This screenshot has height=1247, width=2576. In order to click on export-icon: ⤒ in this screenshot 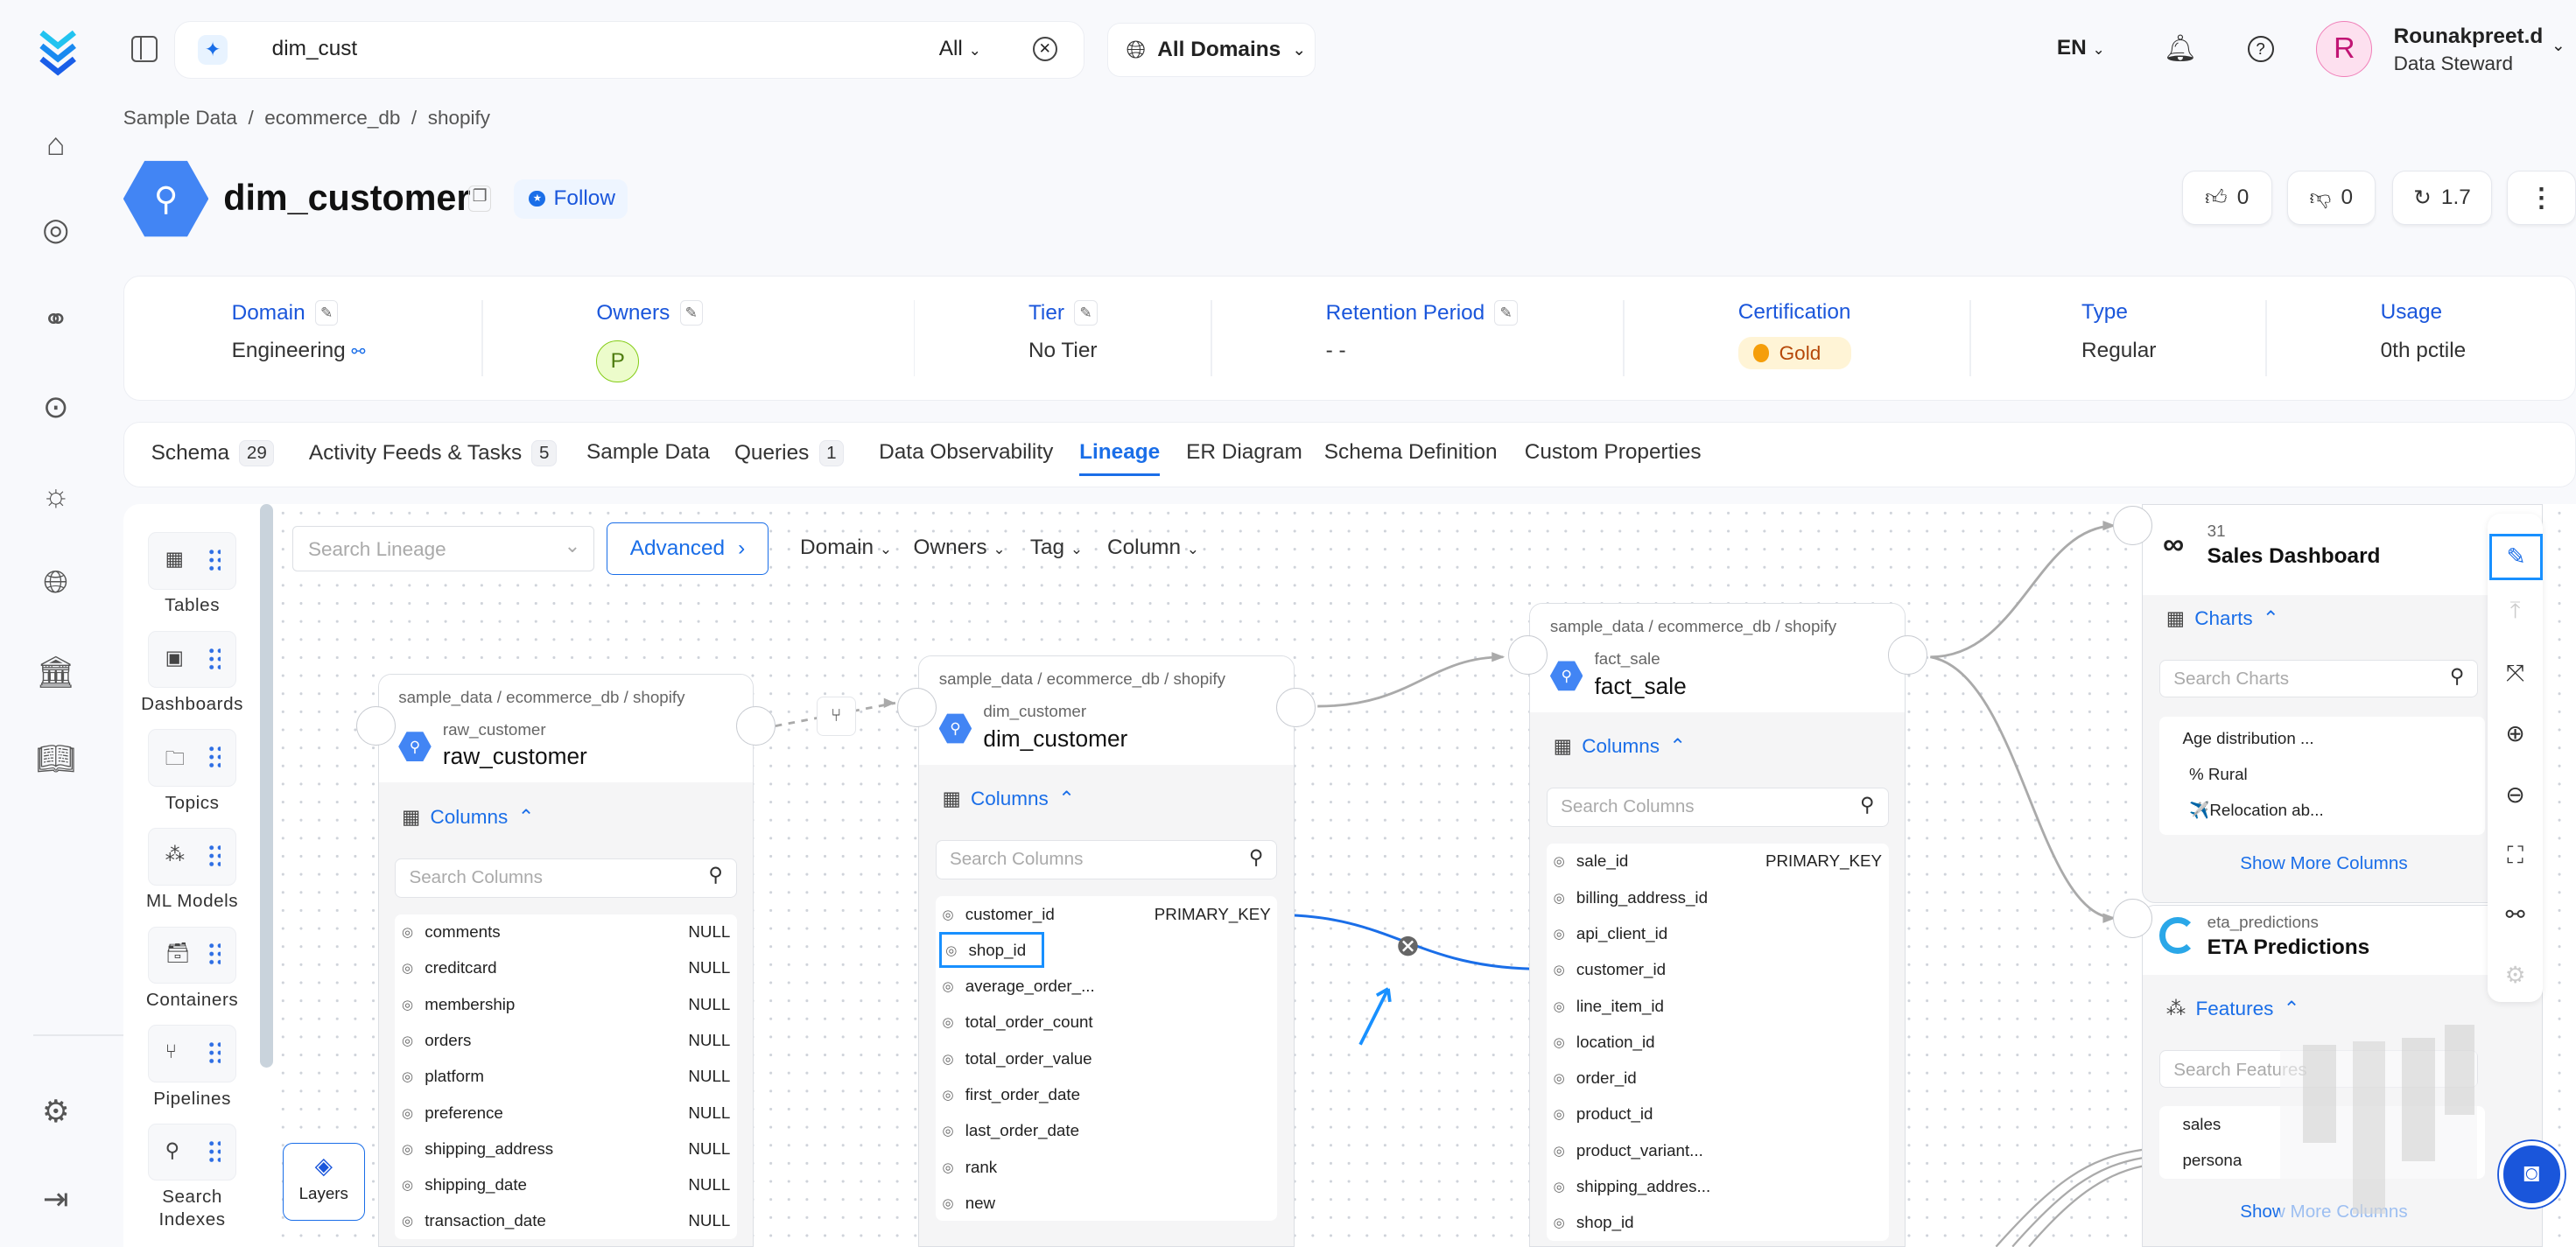, I will do `click(2515, 610)`.